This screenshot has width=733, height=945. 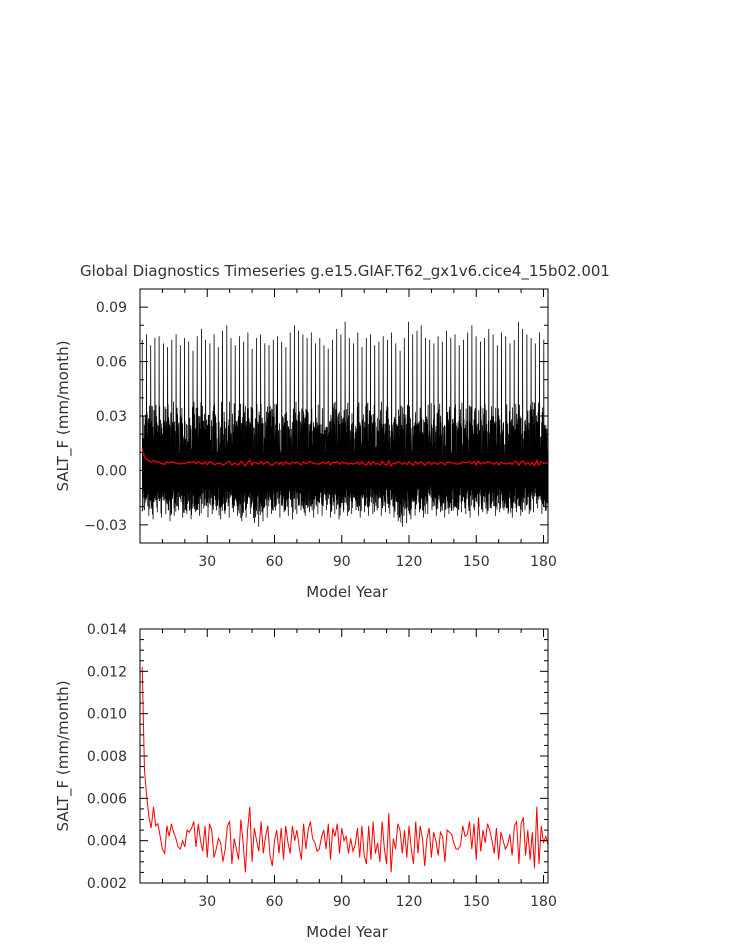 I want to click on bottom-x-axis-label: Model Year, so click(x=347, y=932).